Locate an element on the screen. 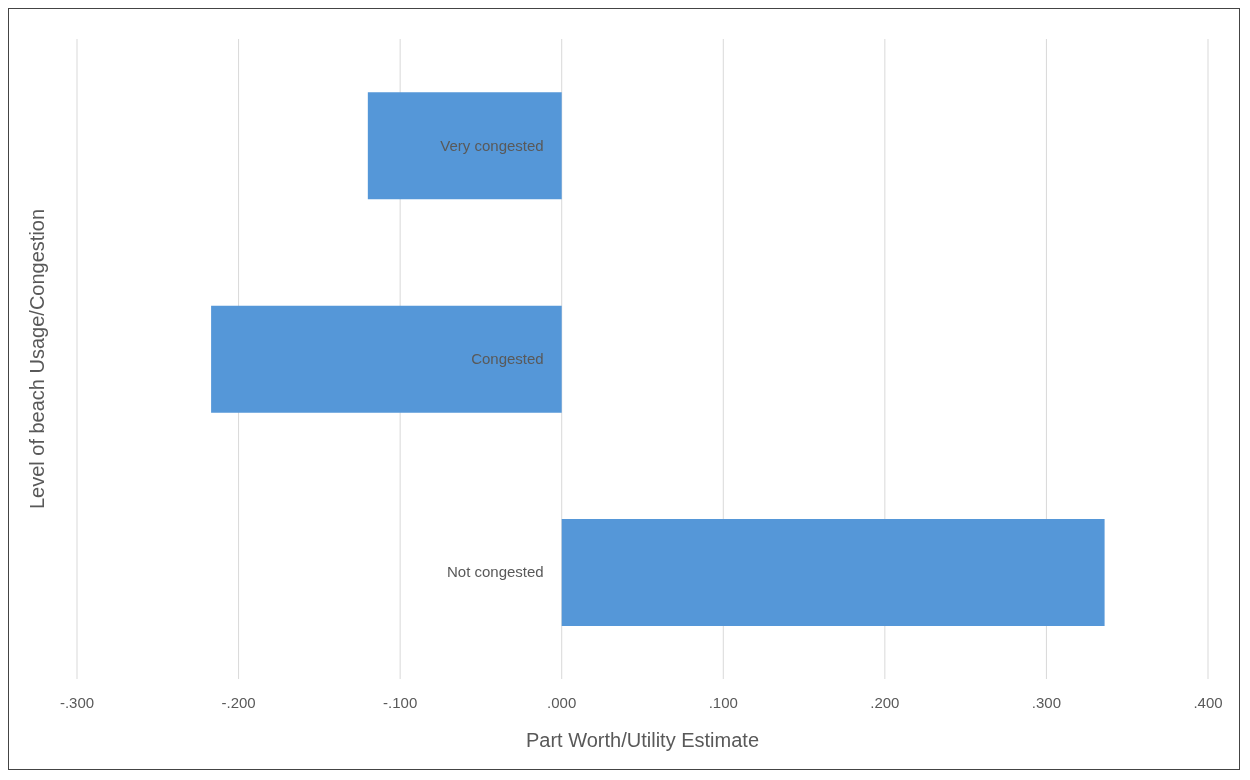 This screenshot has height=780, width=1250. y-axis-title: Level of beach Usage/Congestion is located at coordinates (37, 359).